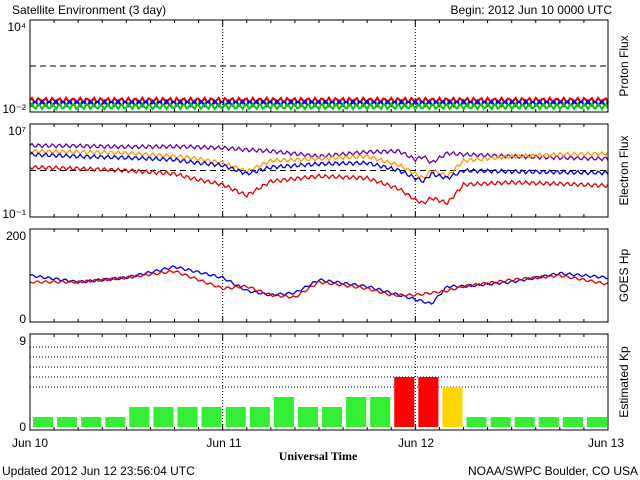 The width and height of the screenshot is (640, 480). Describe the element at coordinates (318, 456) in the screenshot. I see `x-axis-label: Universal Time` at that location.